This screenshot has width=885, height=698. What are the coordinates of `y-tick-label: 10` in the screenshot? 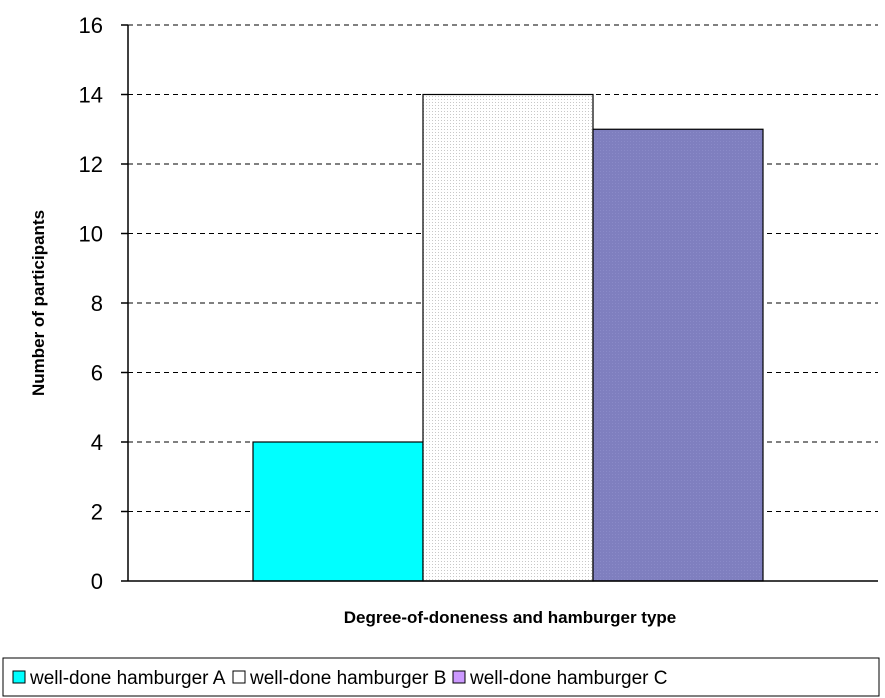 It's located at (91, 234).